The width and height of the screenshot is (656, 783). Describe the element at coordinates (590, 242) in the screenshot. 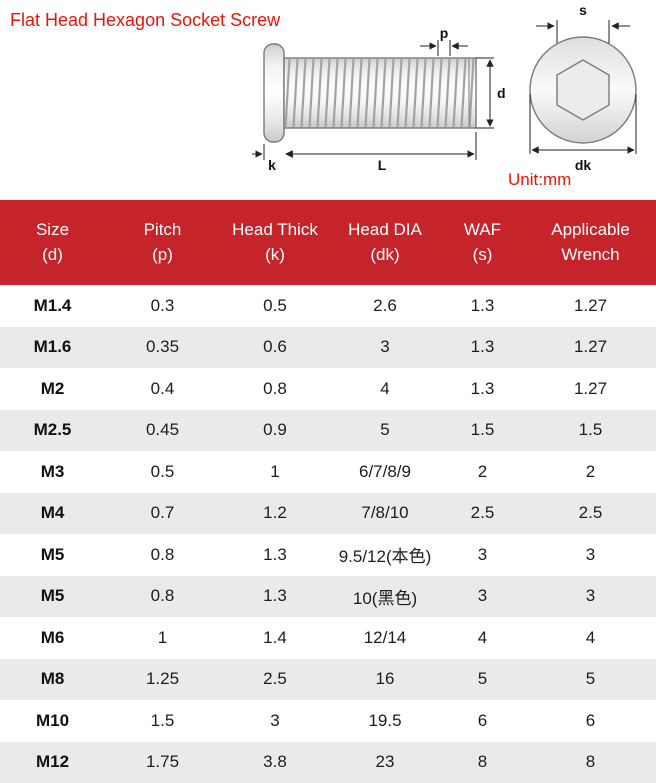

I see `column-header-applicable-wrench: Applicable Wrench` at that location.